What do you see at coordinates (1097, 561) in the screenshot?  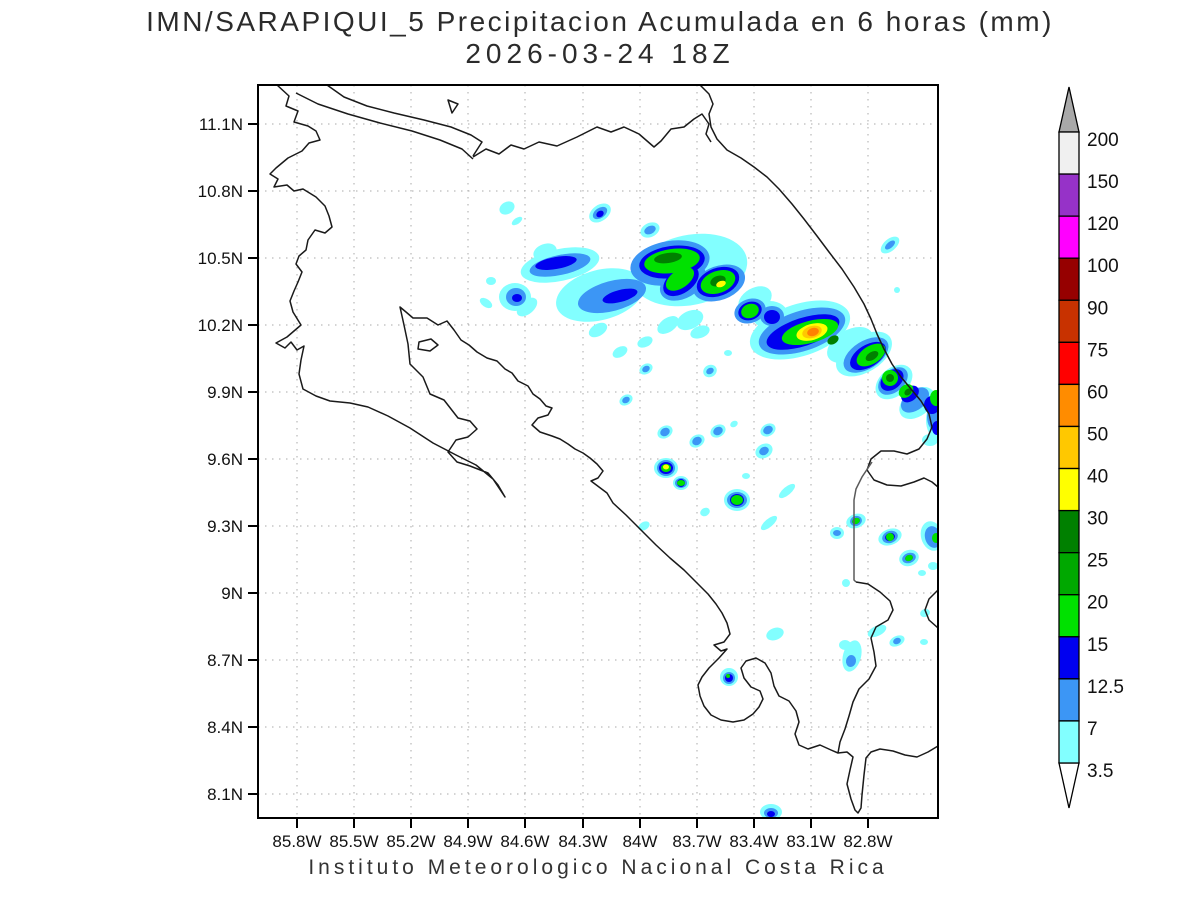 I see `colorbar-label: 25` at bounding box center [1097, 561].